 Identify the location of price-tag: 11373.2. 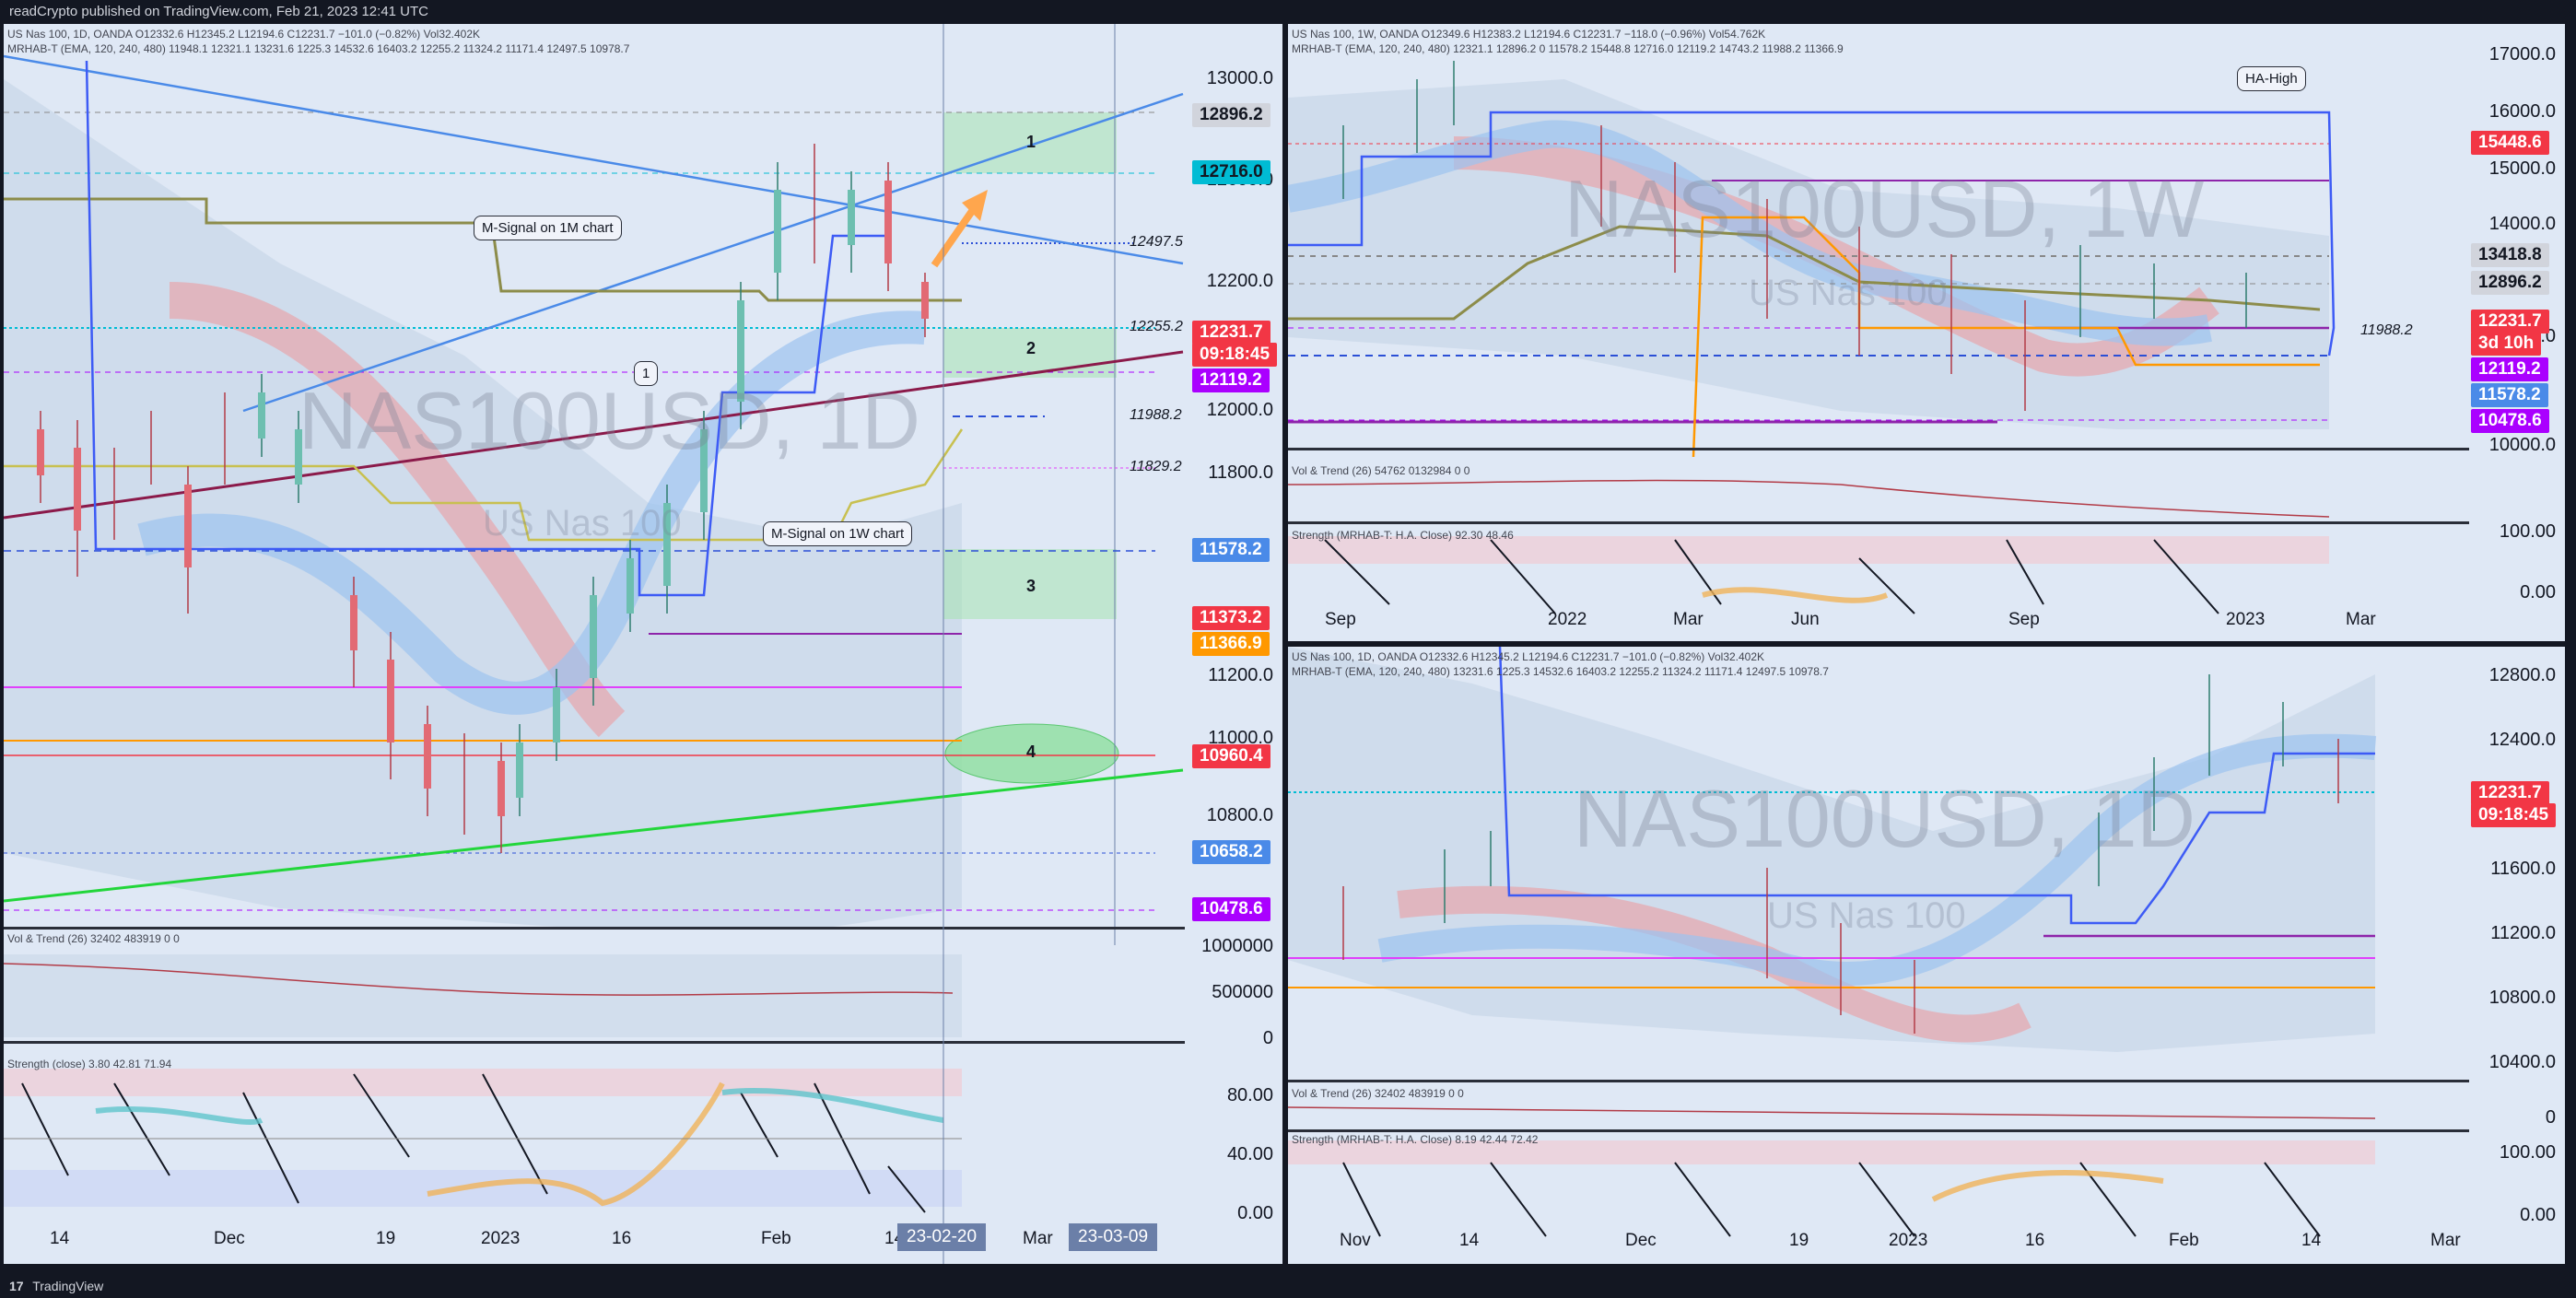
(1231, 618).